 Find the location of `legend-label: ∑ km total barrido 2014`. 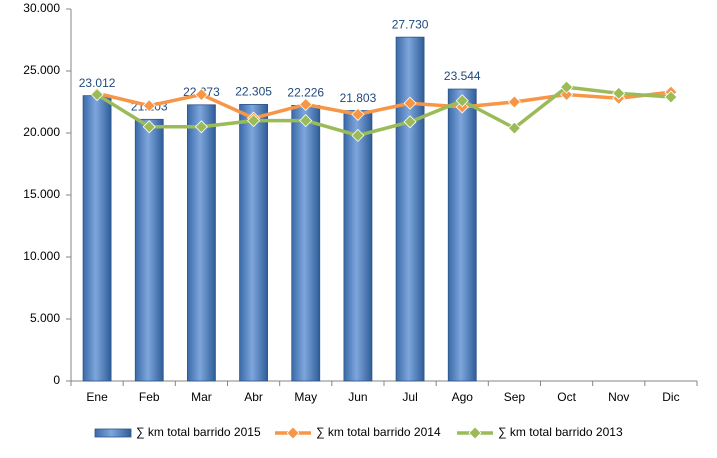

legend-label: ∑ km total barrido 2014 is located at coordinates (378, 432).